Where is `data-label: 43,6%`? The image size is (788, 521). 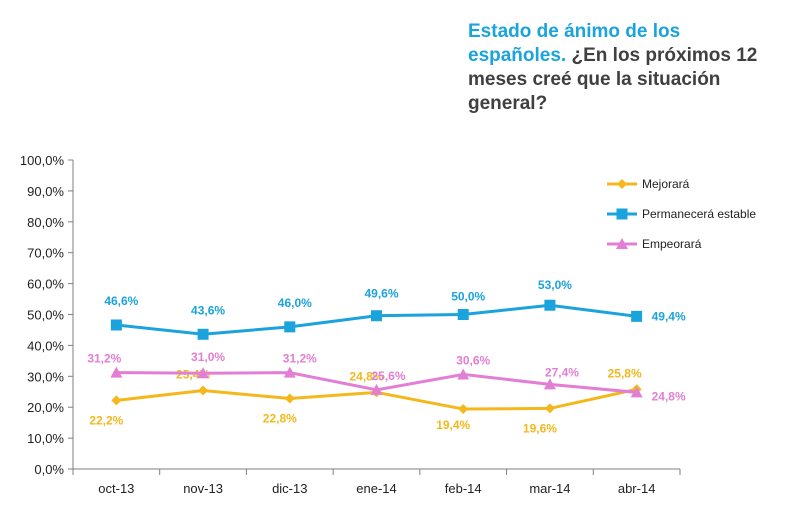
data-label: 43,6% is located at coordinates (208, 310).